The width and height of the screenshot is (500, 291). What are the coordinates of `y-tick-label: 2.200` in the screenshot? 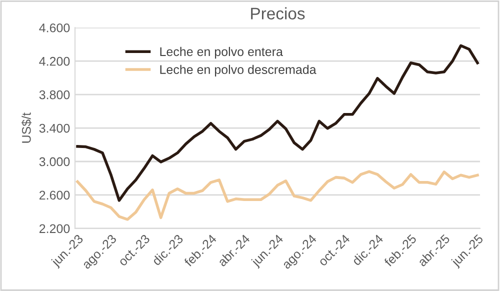 It's located at (54, 229).